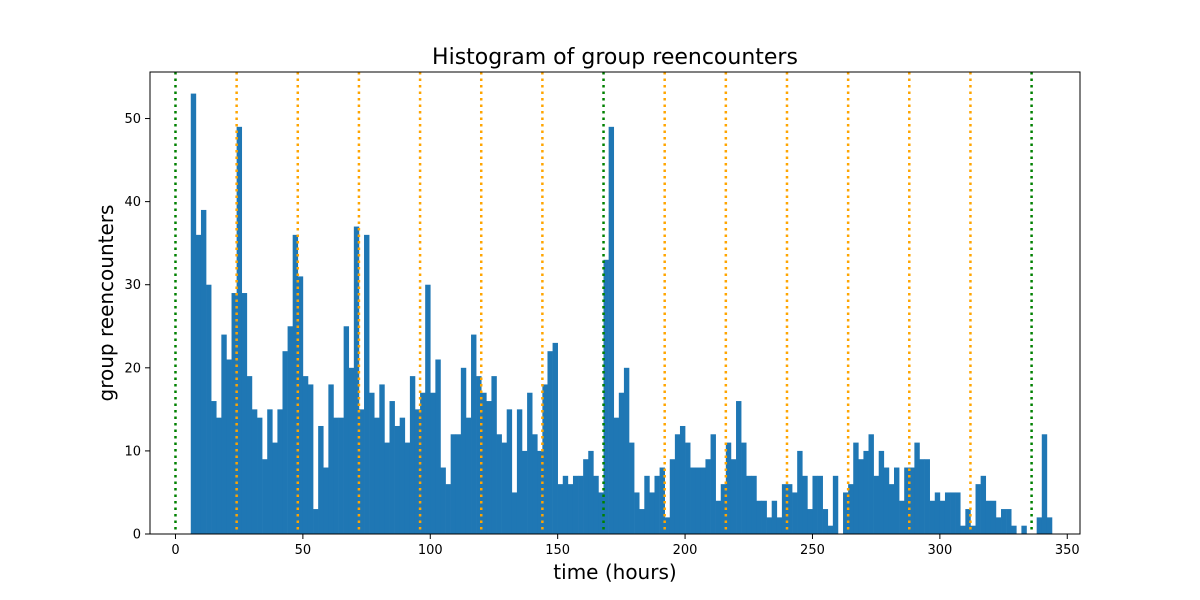  I want to click on x-axis-label: time (hours), so click(614, 572).